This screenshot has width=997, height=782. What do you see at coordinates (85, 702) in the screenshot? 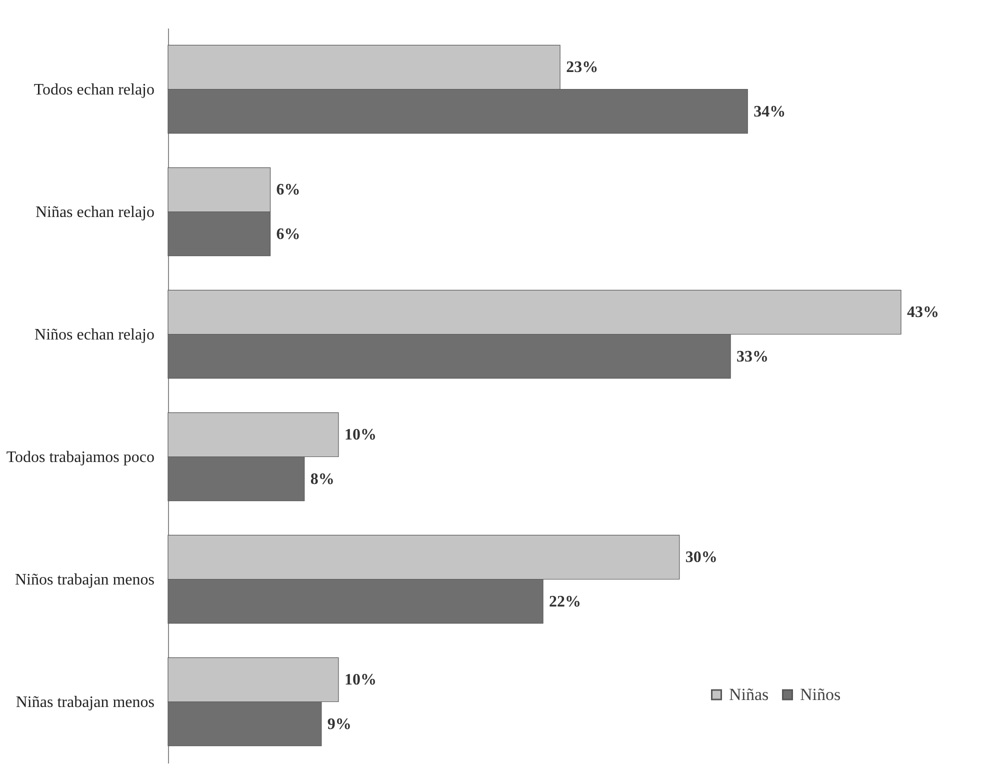
I see `y-tick-label: Niñas trabajan menos` at bounding box center [85, 702].